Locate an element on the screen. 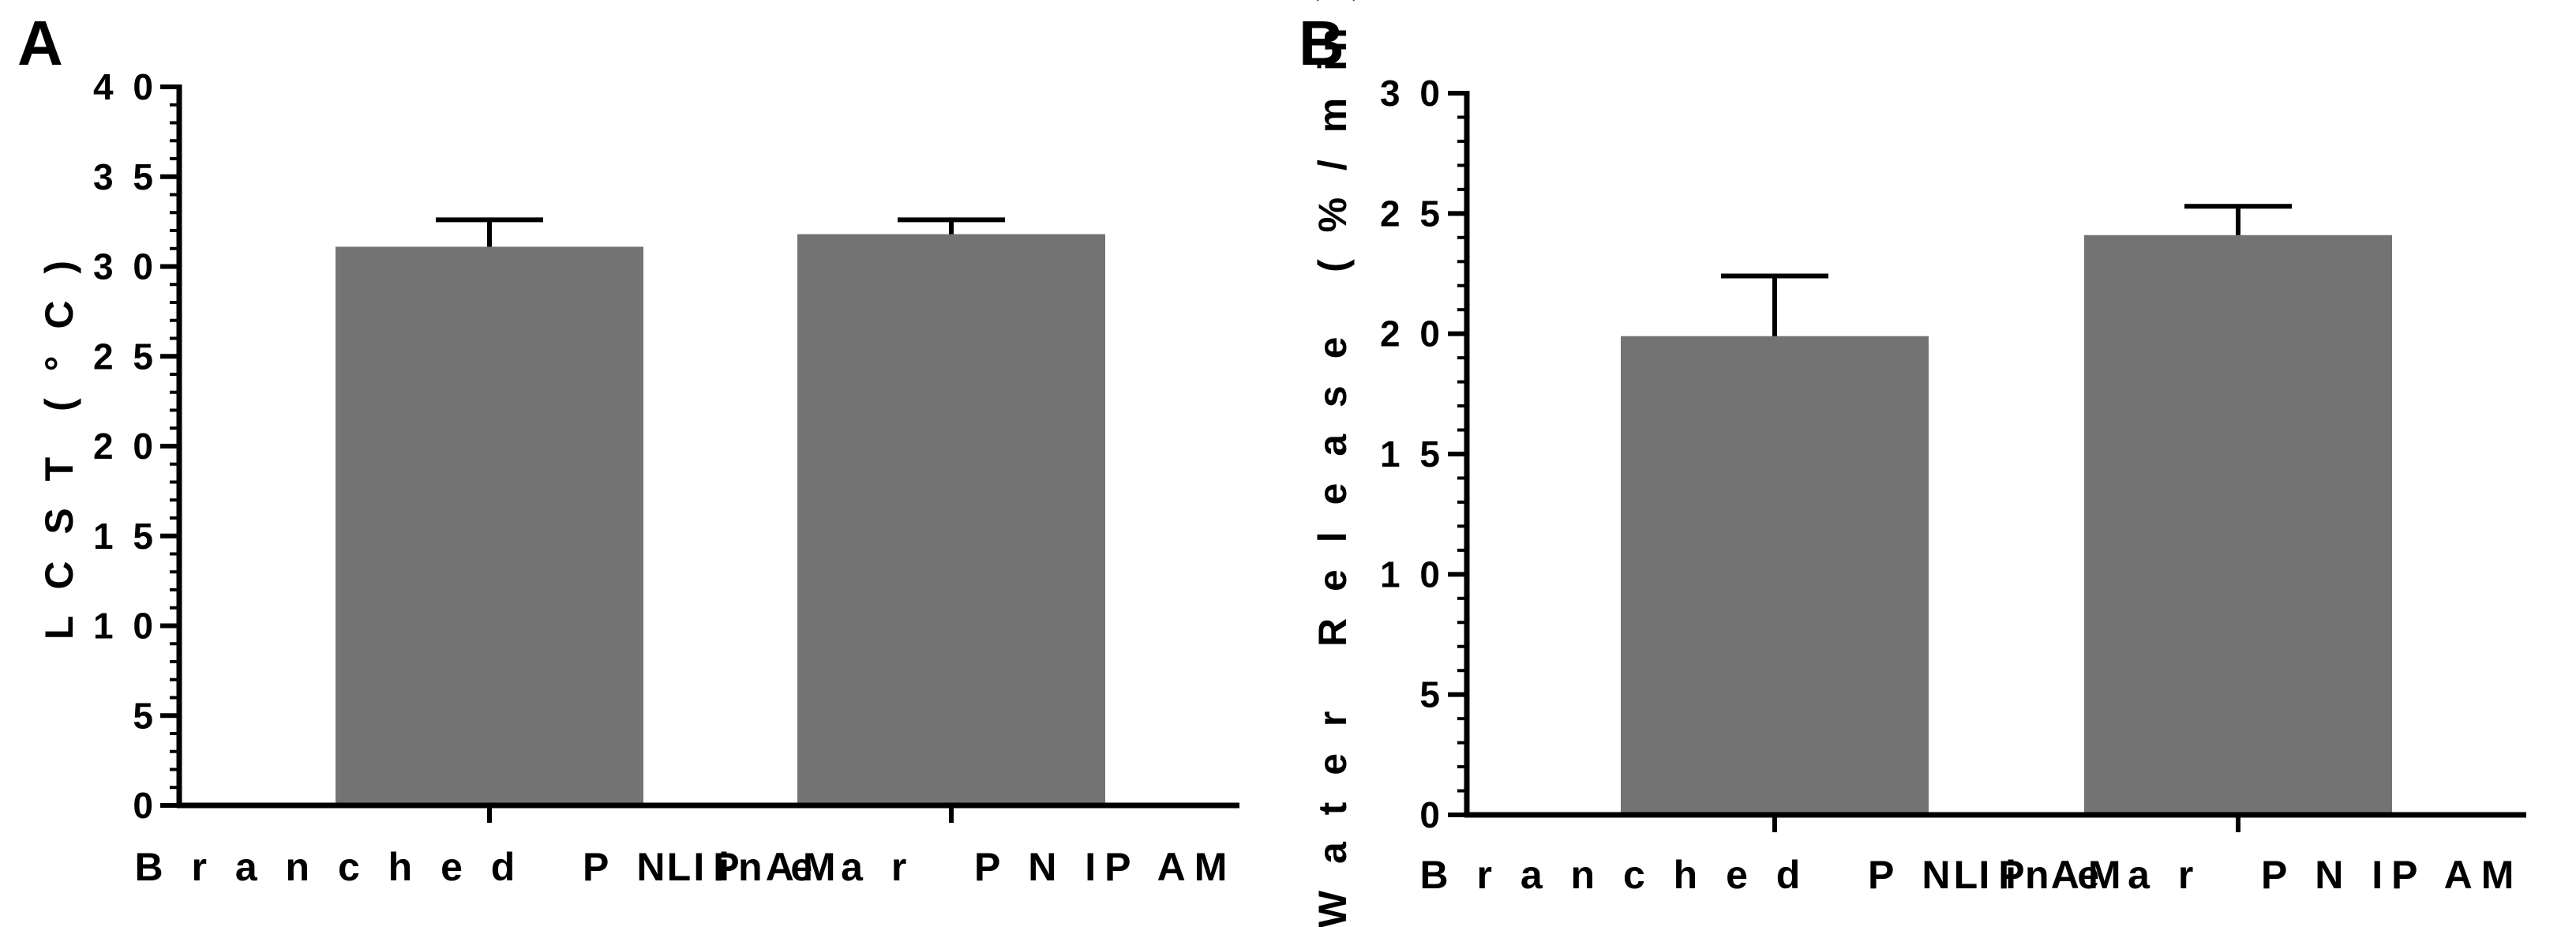 The height and width of the screenshot is (927, 2576). y-tick-label: 4 0 is located at coordinates (125, 86).